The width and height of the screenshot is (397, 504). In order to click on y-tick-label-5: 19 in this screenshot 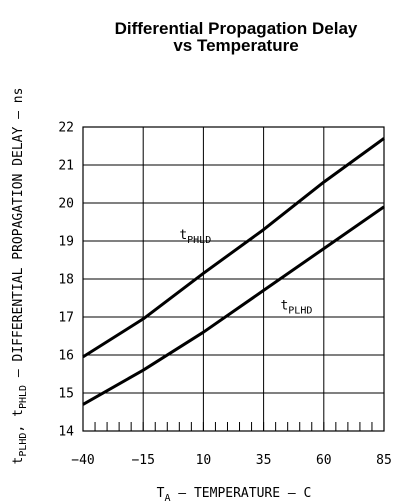, I will do `click(66, 242)`.